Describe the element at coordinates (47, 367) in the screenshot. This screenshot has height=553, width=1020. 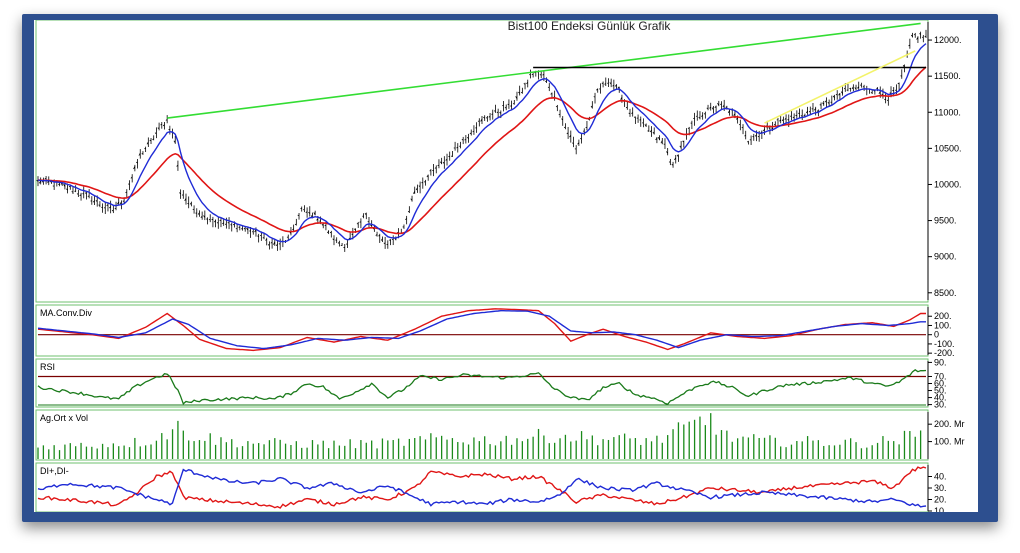
I see `rsi-pane-label: RSI` at that location.